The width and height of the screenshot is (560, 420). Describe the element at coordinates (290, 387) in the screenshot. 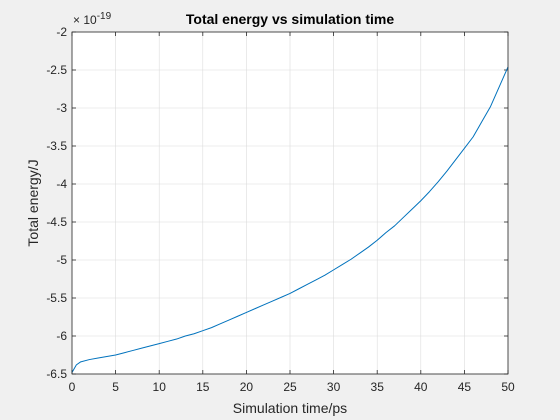

I see `x-tick-label: 25` at that location.